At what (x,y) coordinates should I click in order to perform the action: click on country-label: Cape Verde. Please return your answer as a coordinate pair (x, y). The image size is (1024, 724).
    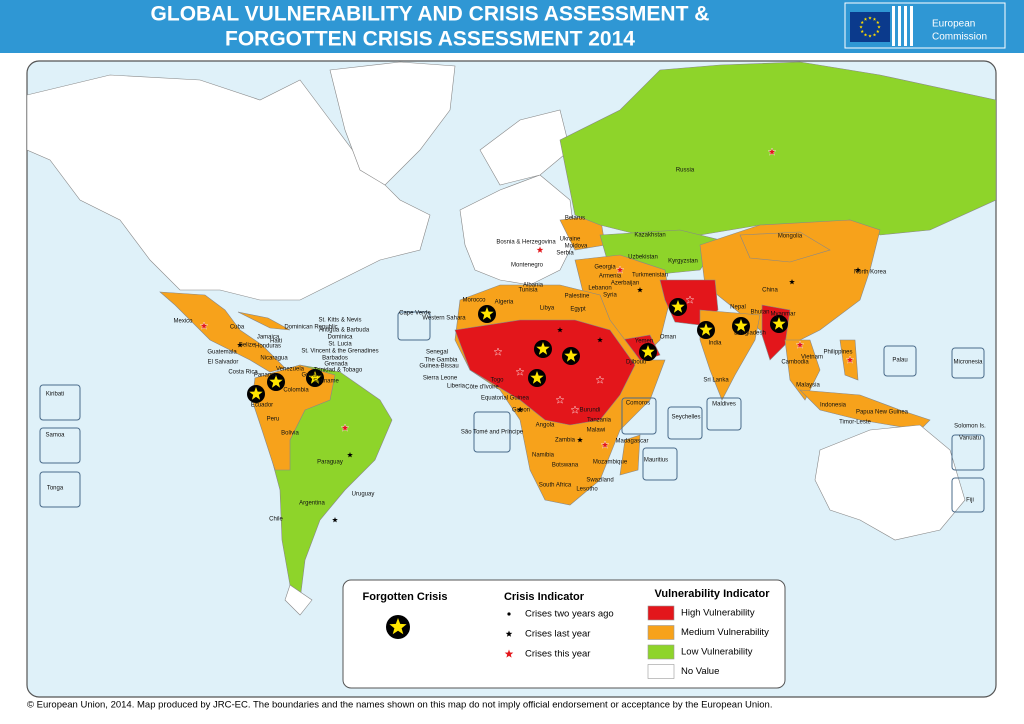
    Looking at the image, I should click on (415, 314).